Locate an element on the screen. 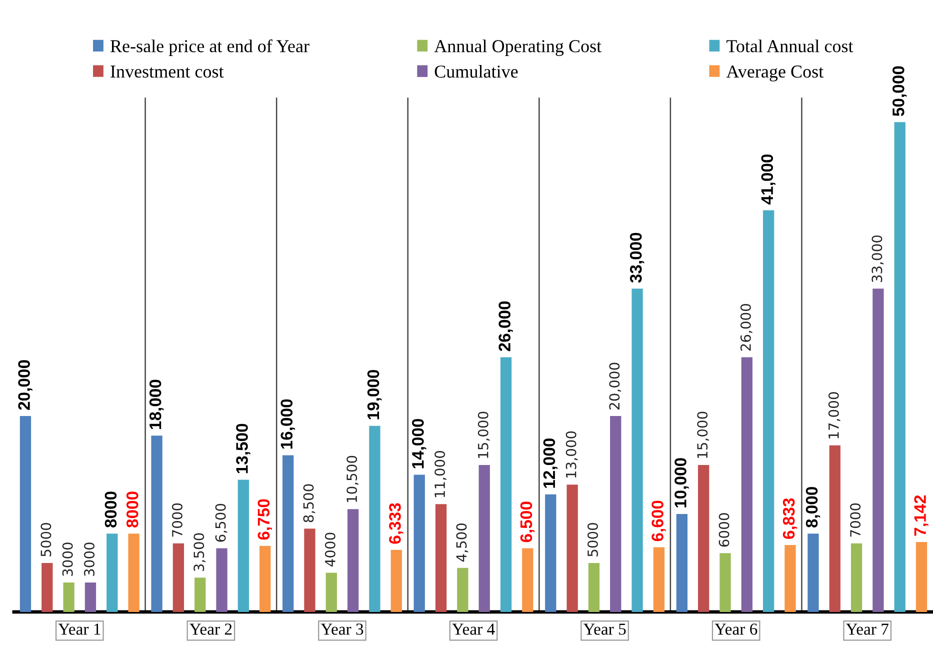 This screenshot has height=651, width=933. data-label: 6,833 is located at coordinates (790, 518).